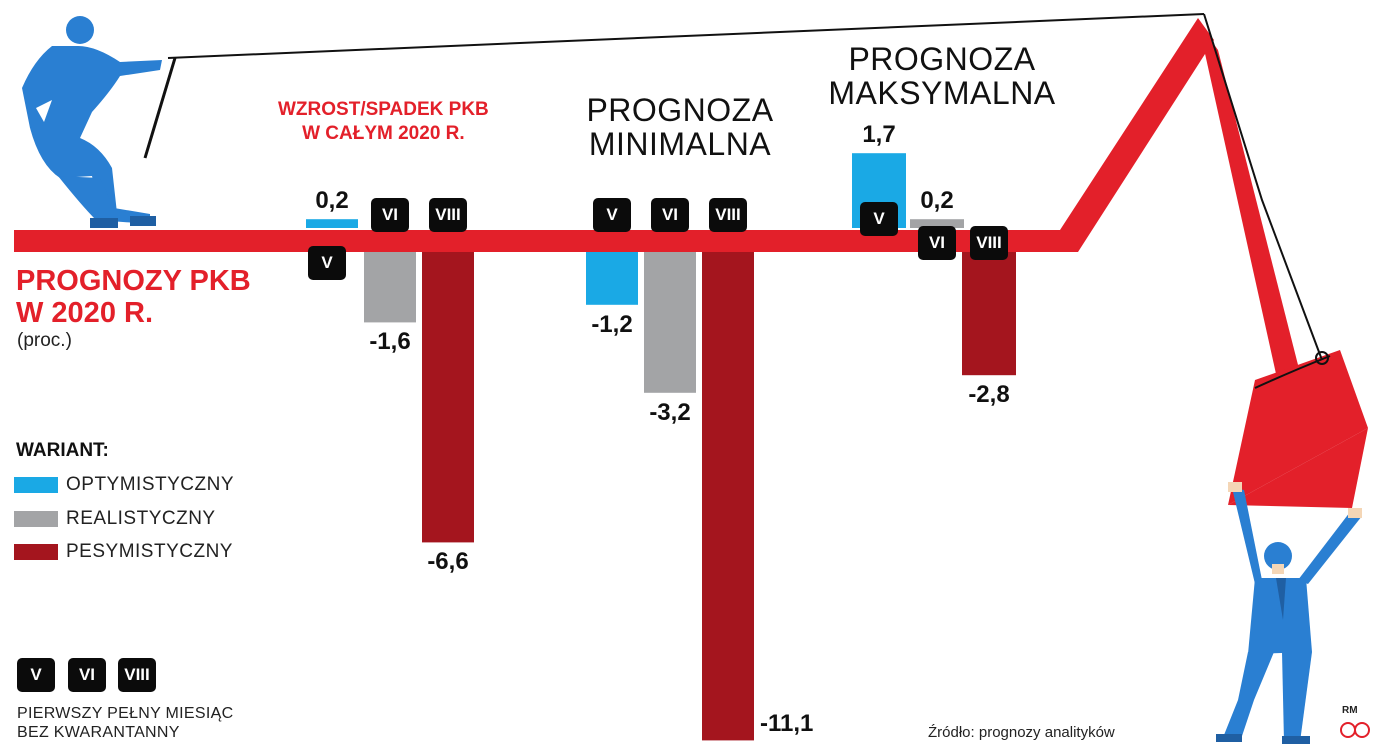 This screenshot has width=1400, height=753. What do you see at coordinates (125, 723) in the screenshot?
I see `month-key-caption: PIERWSZY PEŁNY MIESIĄC BEZ KWARANTANNY` at bounding box center [125, 723].